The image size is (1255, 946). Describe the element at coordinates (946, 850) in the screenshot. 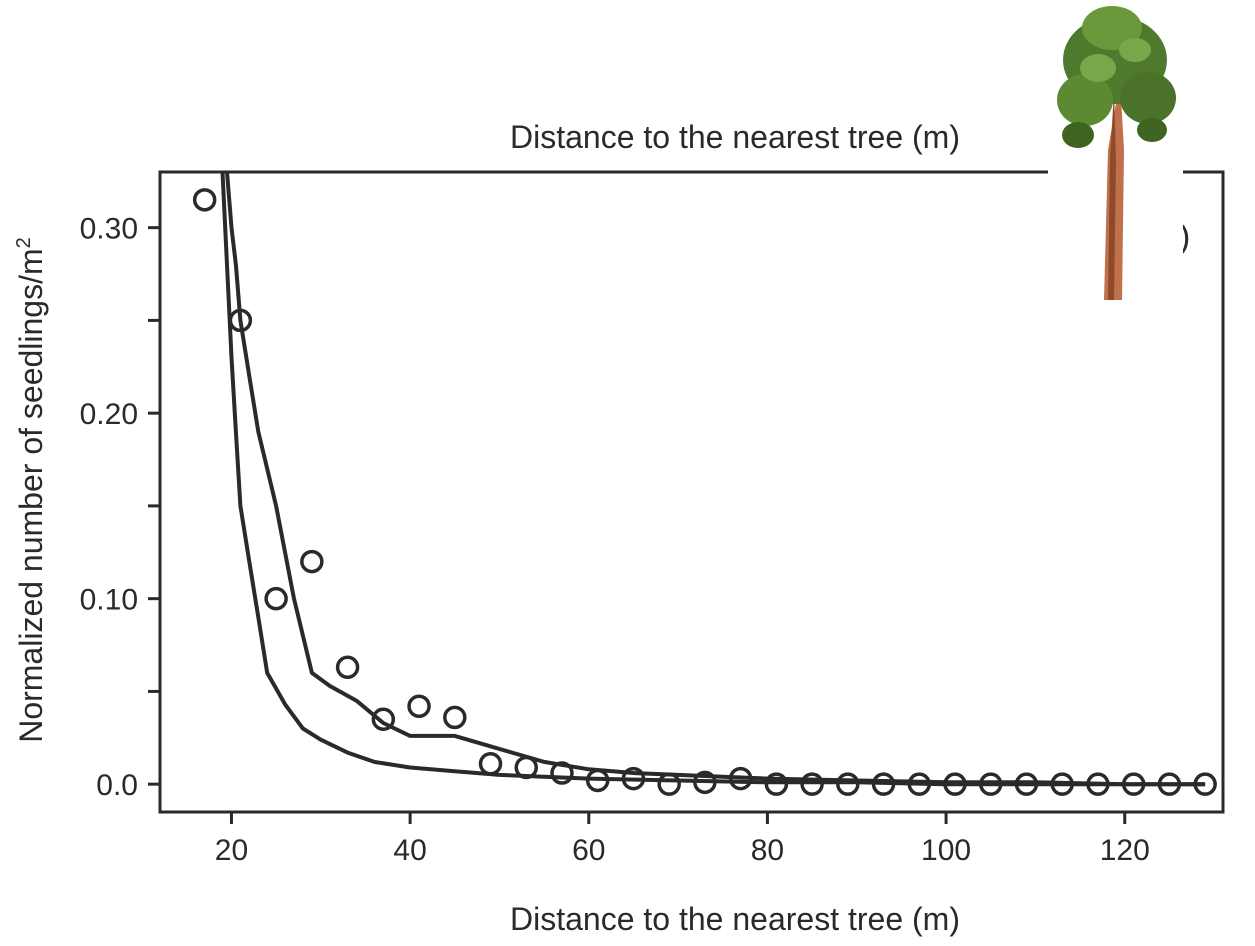

I see `x-tick-label: 100` at that location.